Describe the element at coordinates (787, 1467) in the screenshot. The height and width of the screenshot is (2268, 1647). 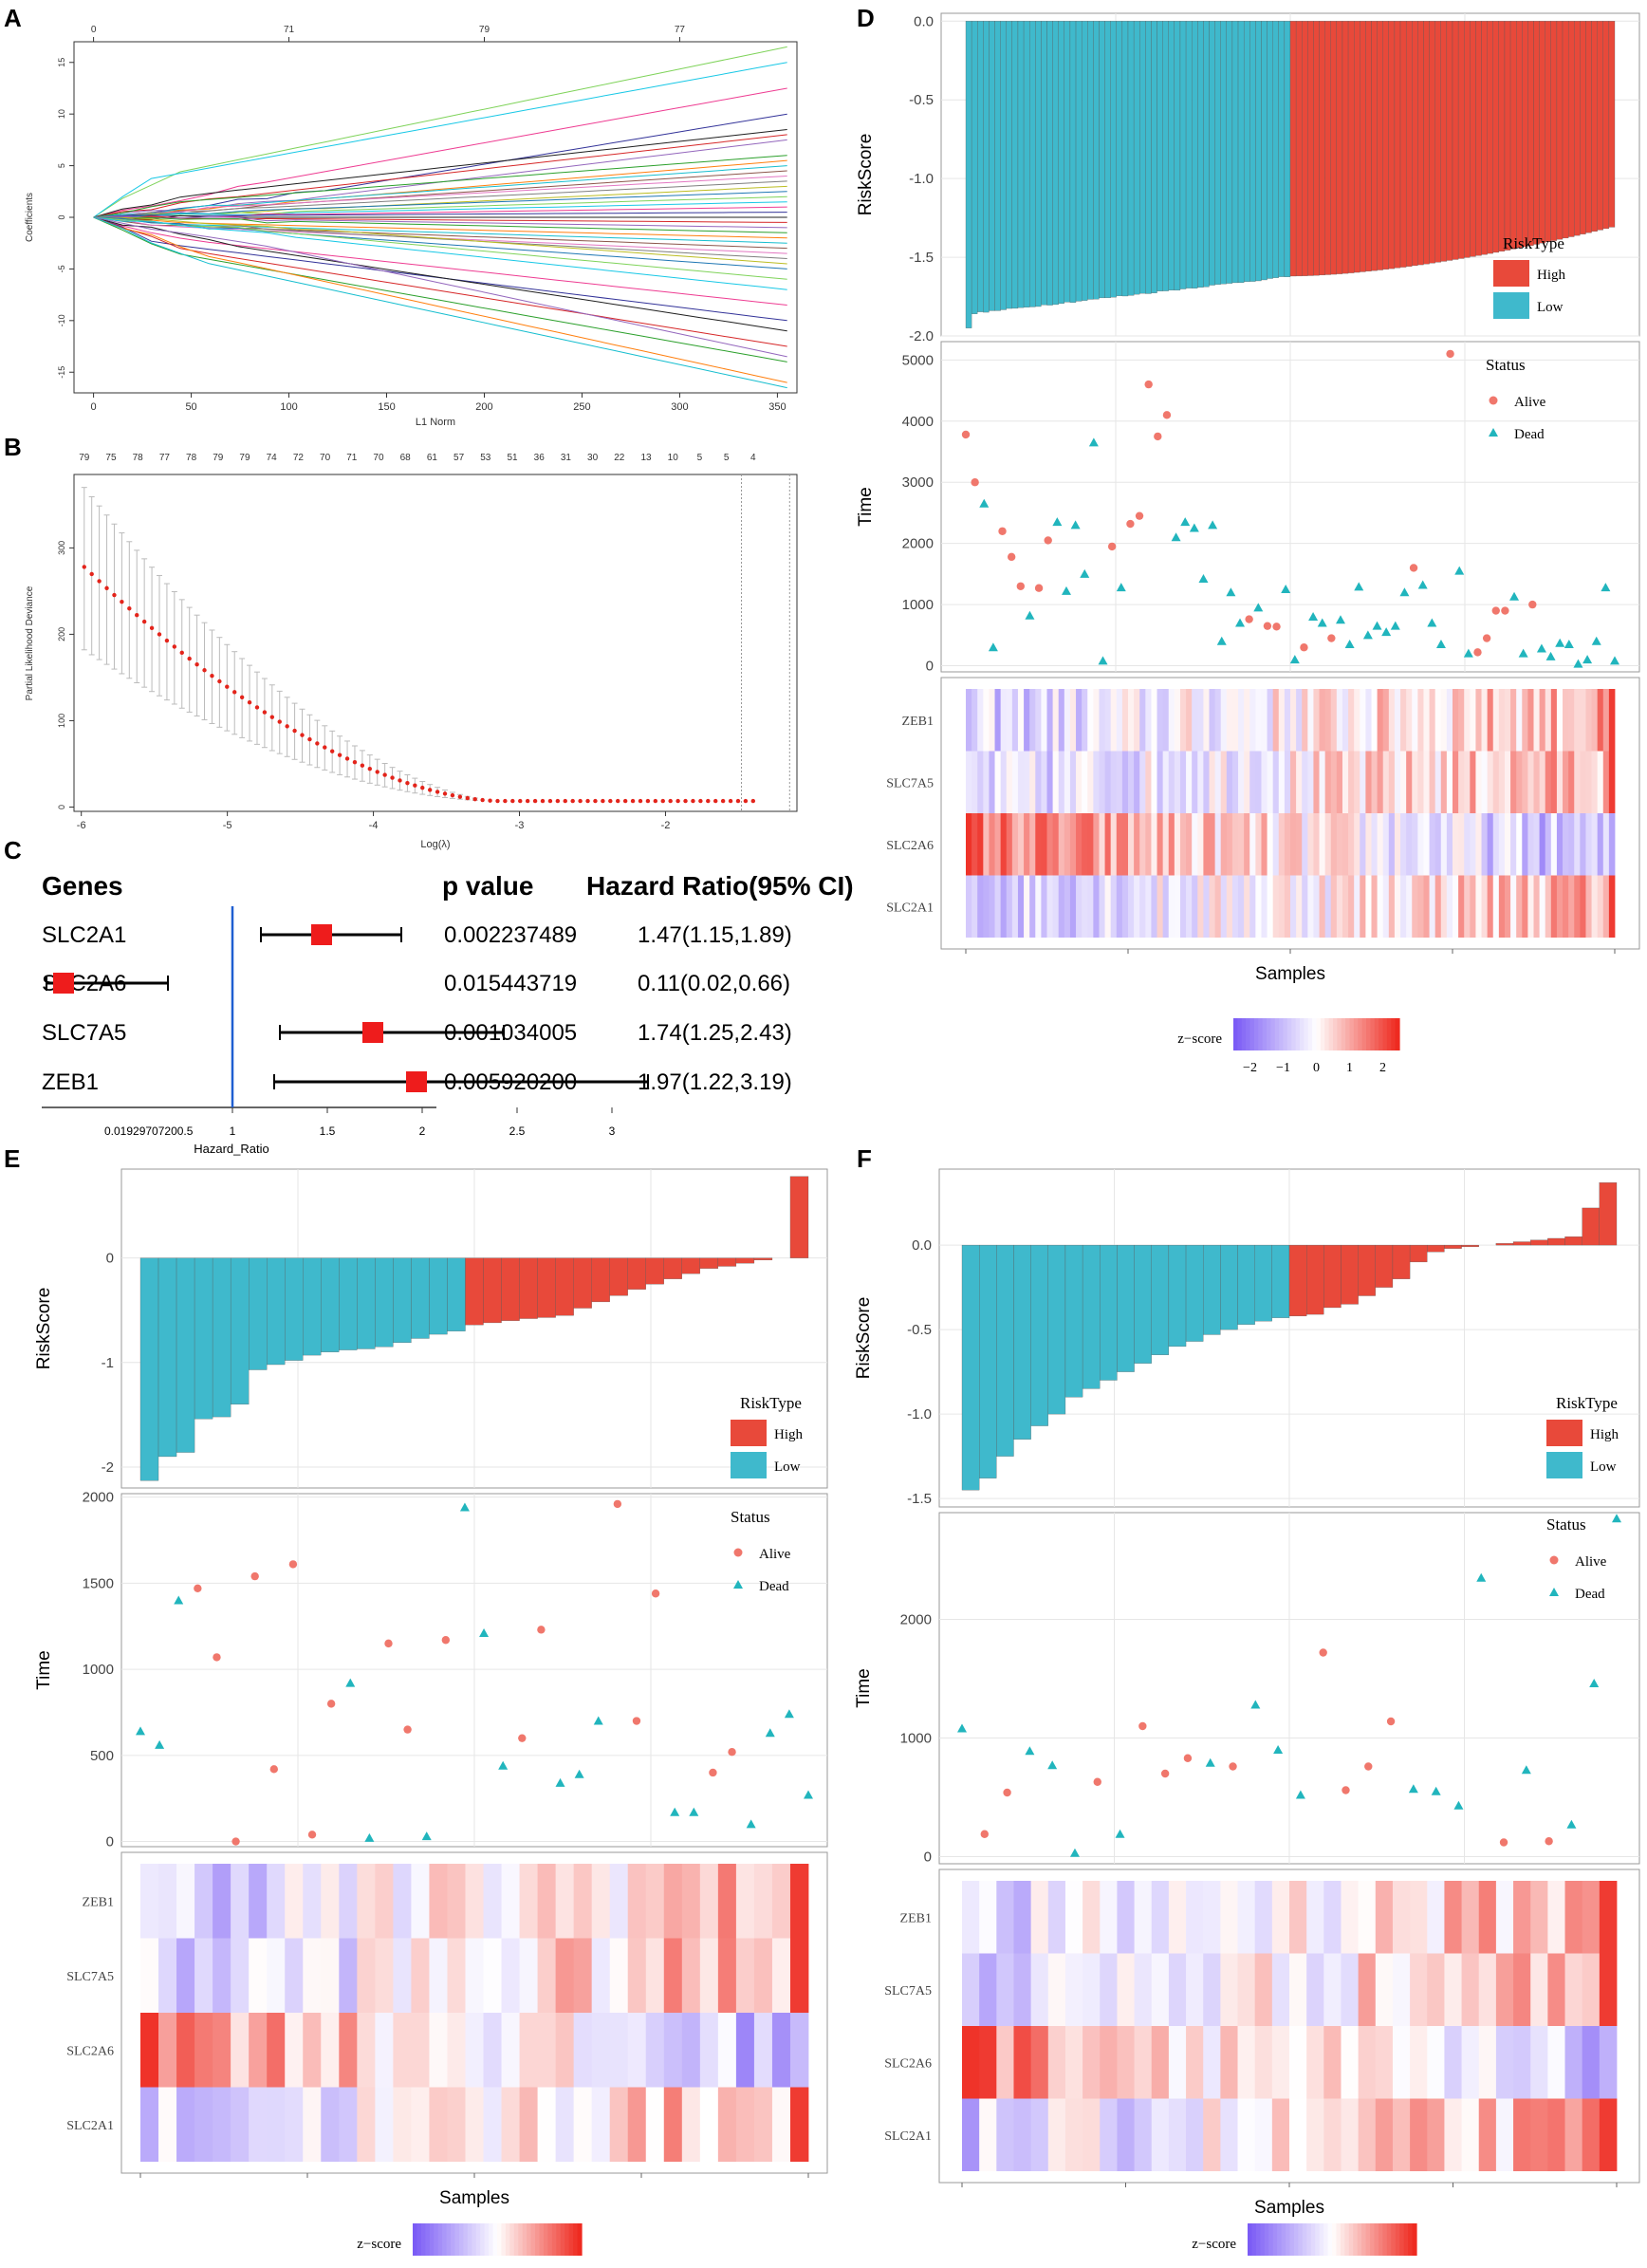
I see `legend-low-label: Low` at that location.